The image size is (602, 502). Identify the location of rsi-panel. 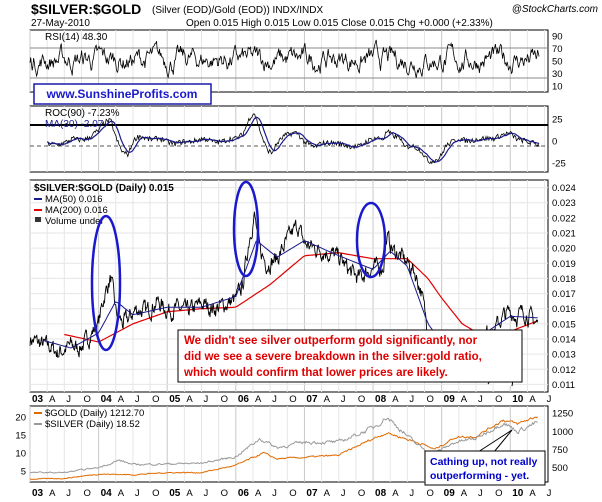
(289, 61).